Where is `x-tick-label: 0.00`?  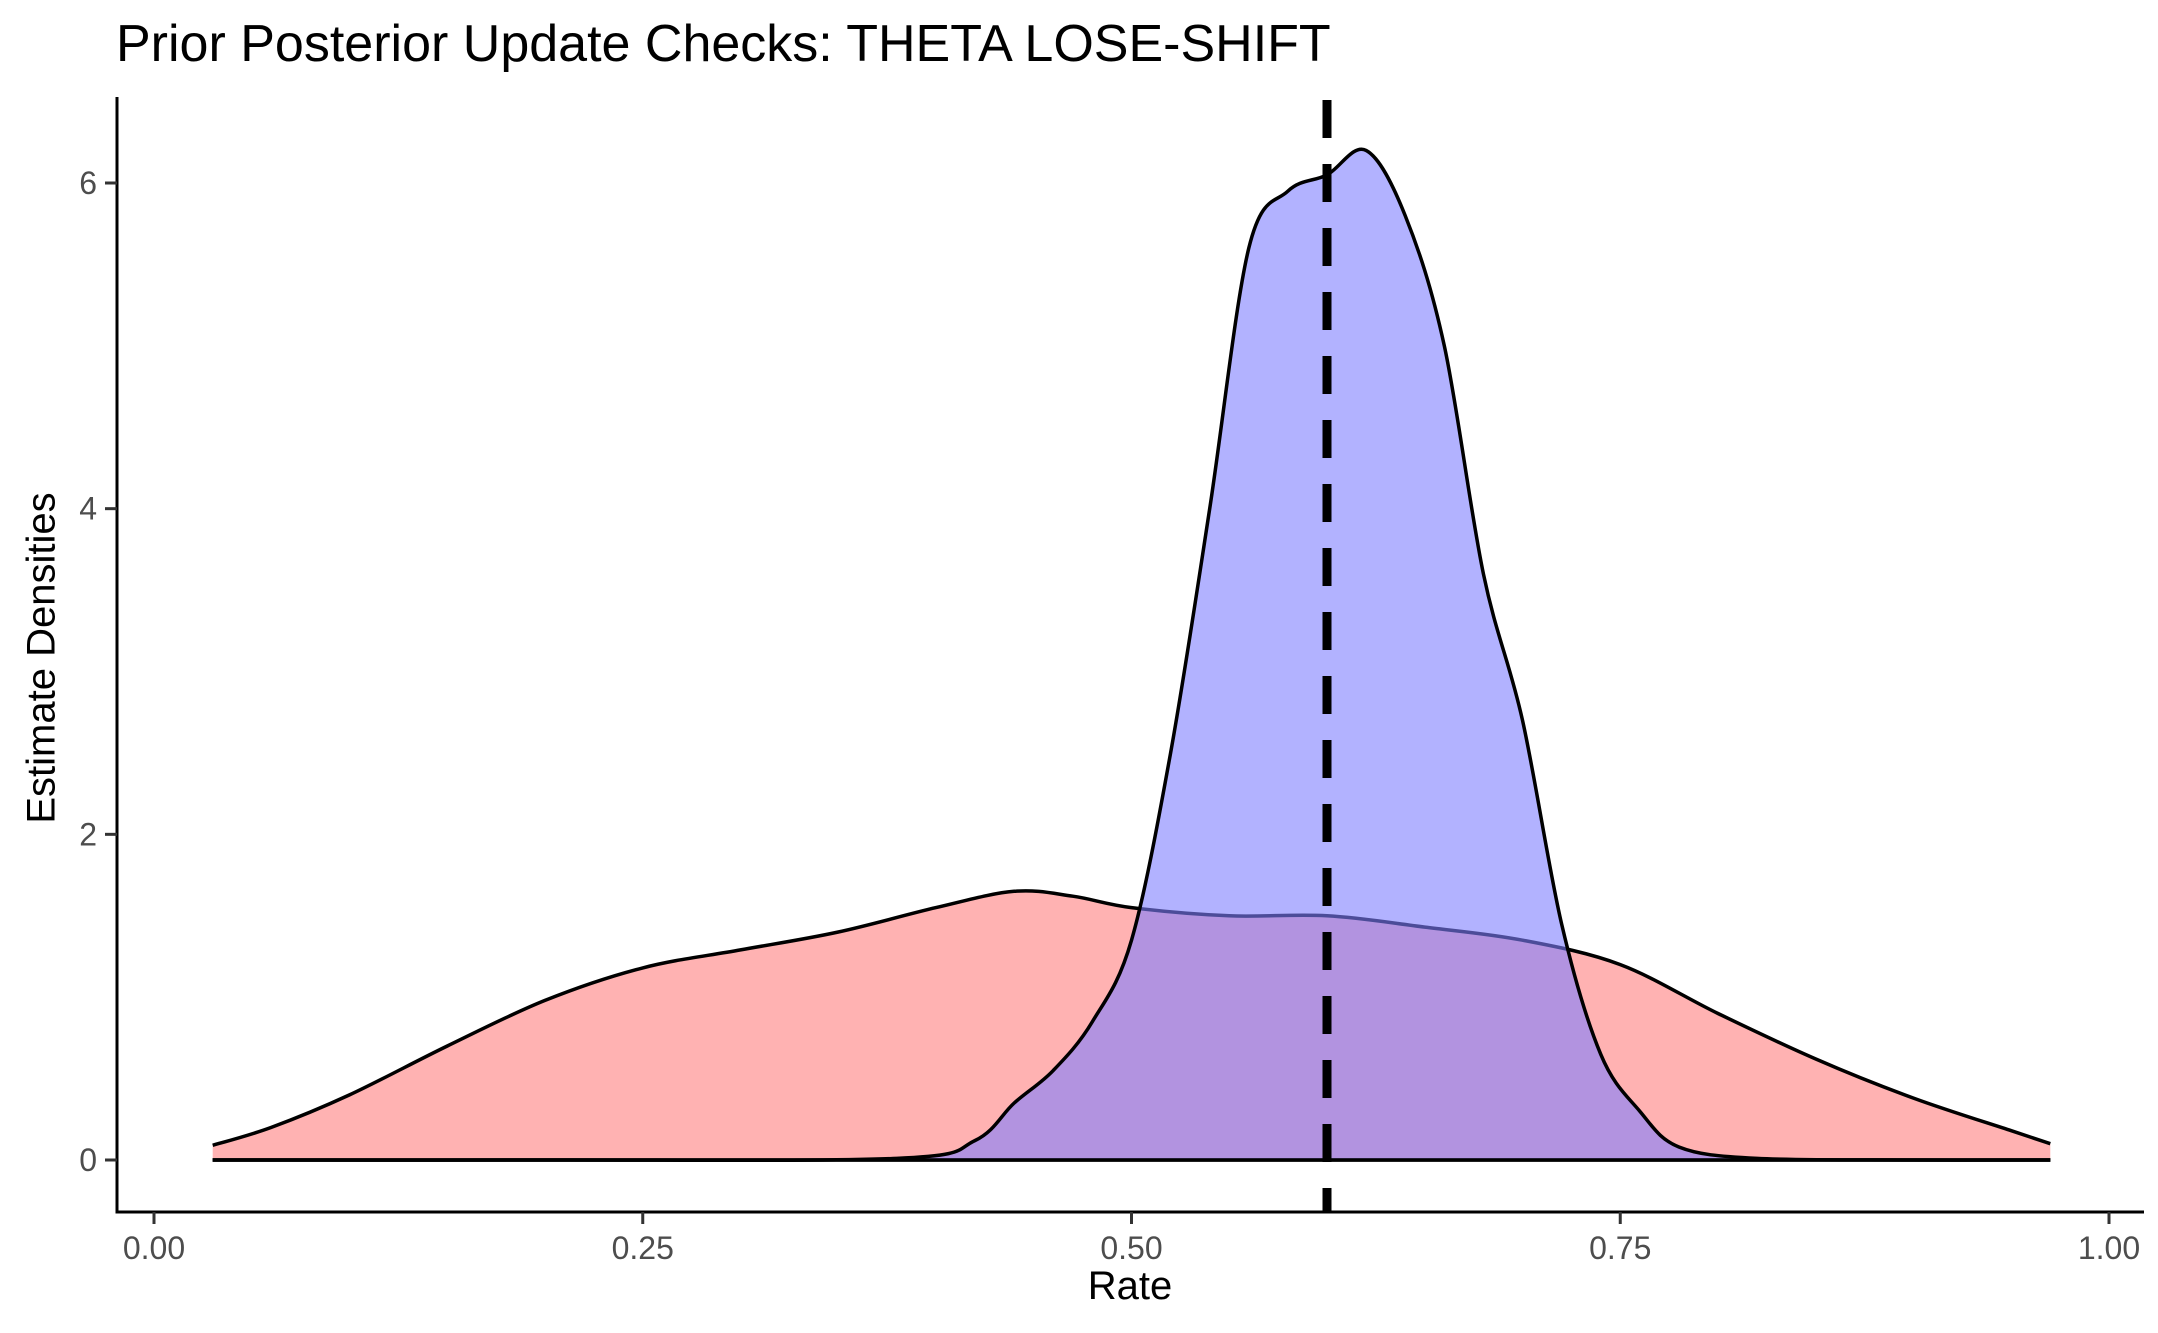 x-tick-label: 0.00 is located at coordinates (154, 1248).